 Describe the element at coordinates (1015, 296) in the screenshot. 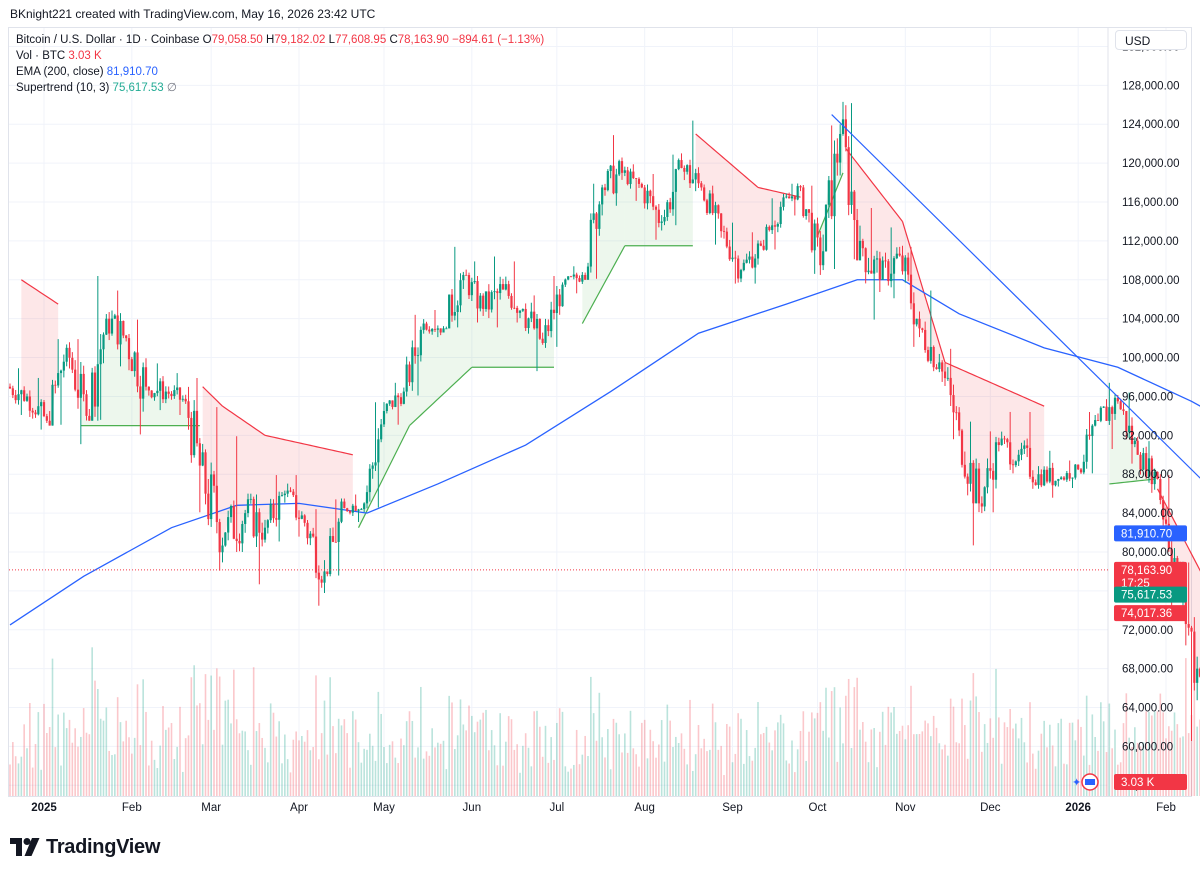

I see `downtrend-line` at that location.